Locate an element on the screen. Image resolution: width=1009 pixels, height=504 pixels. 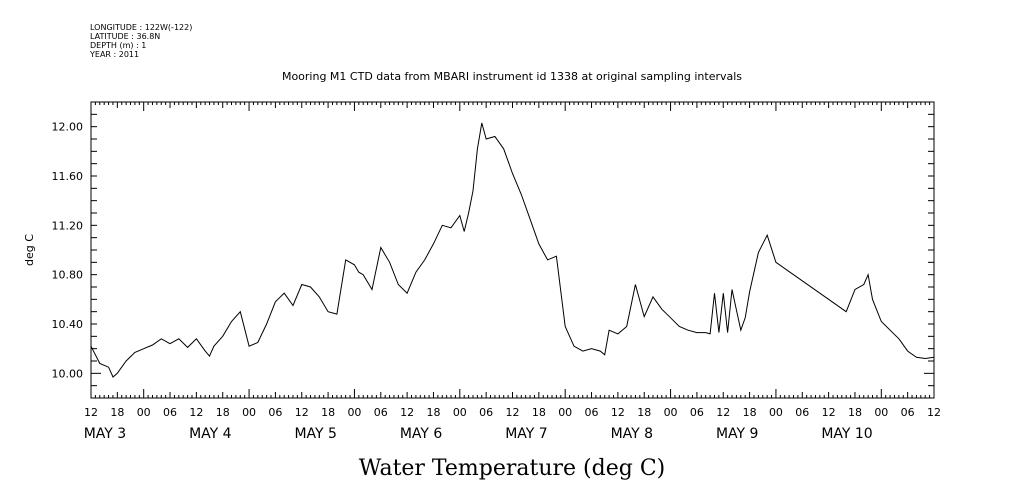
x-day-label: MAY 6 is located at coordinates (421, 434).